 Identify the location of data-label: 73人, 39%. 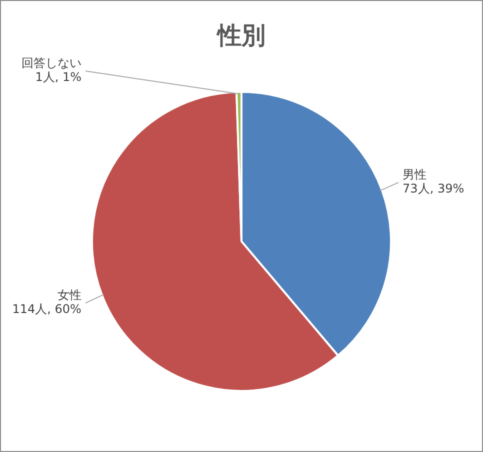
(433, 189).